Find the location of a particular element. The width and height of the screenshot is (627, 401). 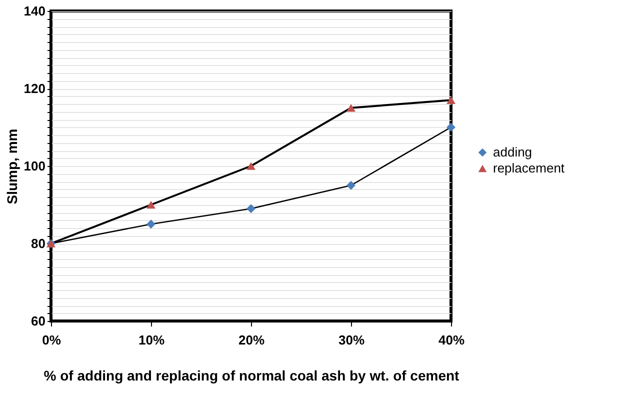

x-axis-title: % of adding and replacing of normal coal ash by wt. of cement is located at coordinates (252, 376).